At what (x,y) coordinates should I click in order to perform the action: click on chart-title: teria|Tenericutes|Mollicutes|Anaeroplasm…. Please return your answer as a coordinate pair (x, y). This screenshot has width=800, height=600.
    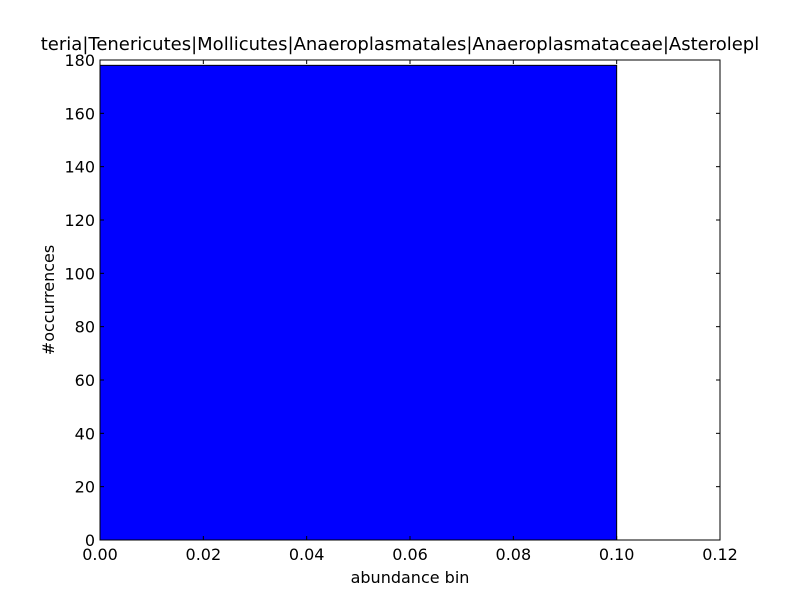
    Looking at the image, I should click on (400, 44).